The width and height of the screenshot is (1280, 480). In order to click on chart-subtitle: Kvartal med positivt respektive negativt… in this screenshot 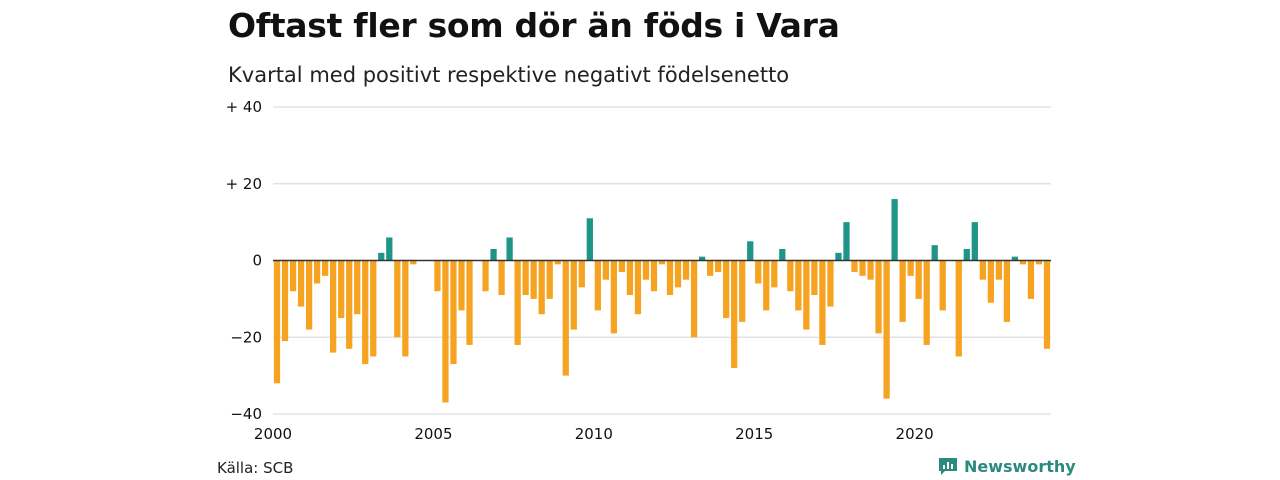, I will do `click(509, 75)`.